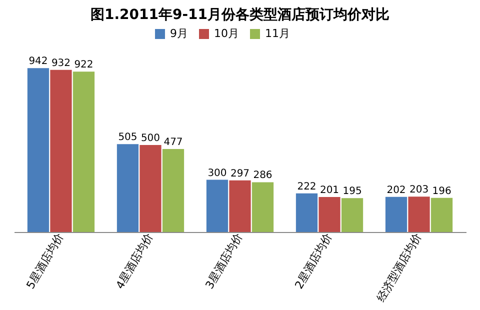 The height and width of the screenshot is (310, 480). Describe the element at coordinates (179, 33) in the screenshot. I see `legend-label: 9月` at that location.